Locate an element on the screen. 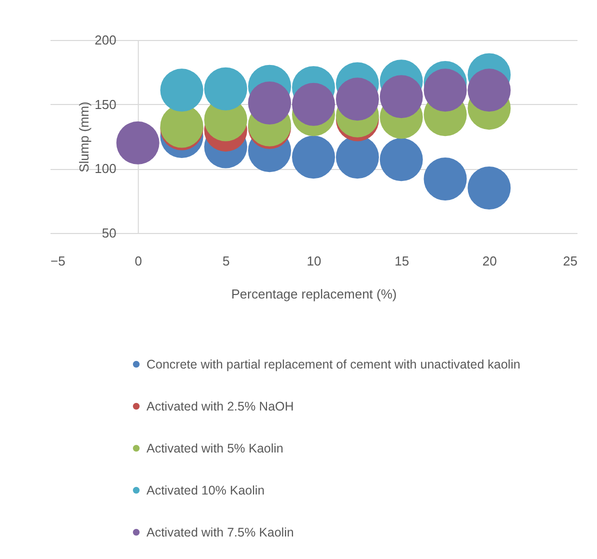  y-tick-label: 150 is located at coordinates (105, 104).